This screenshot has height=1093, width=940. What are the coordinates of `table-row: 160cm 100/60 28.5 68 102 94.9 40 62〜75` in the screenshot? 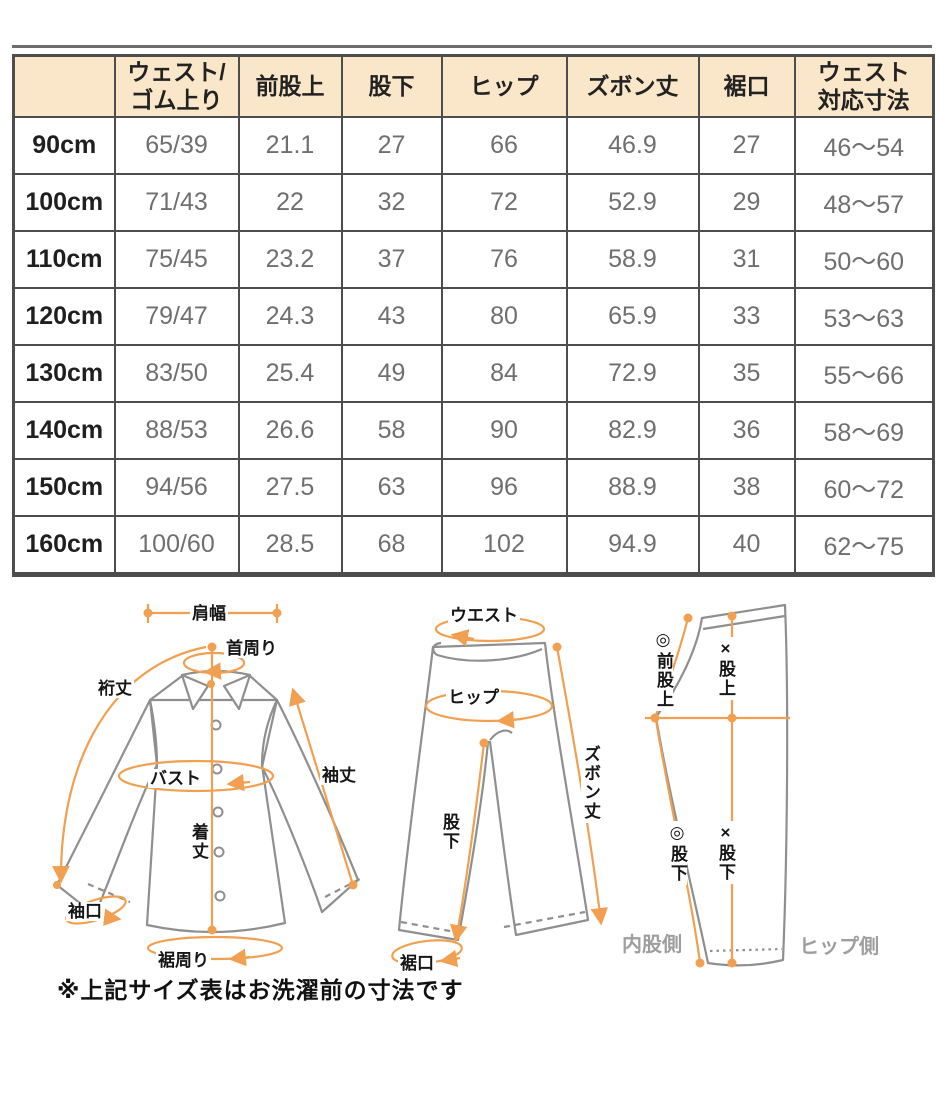 It's located at (473, 545).